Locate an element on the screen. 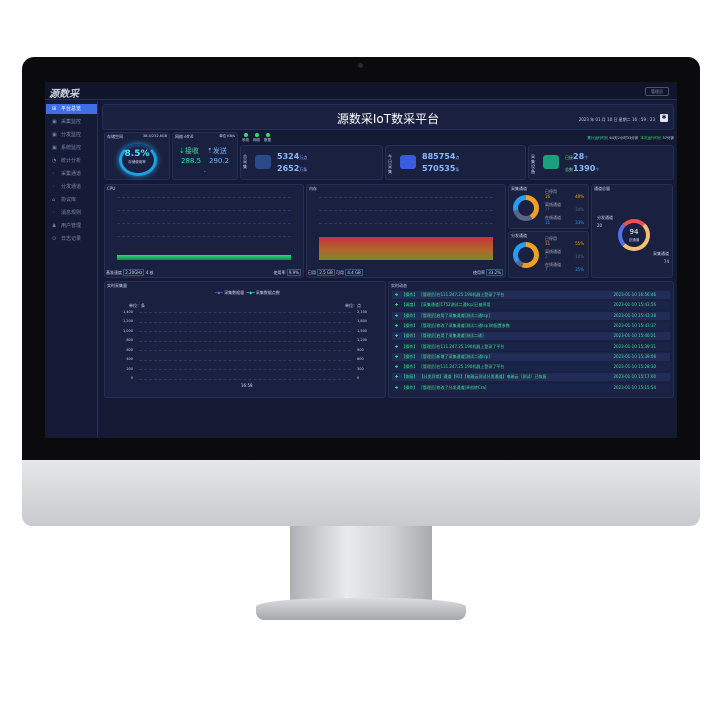  users-icon: ♟ is located at coordinates (54, 226).